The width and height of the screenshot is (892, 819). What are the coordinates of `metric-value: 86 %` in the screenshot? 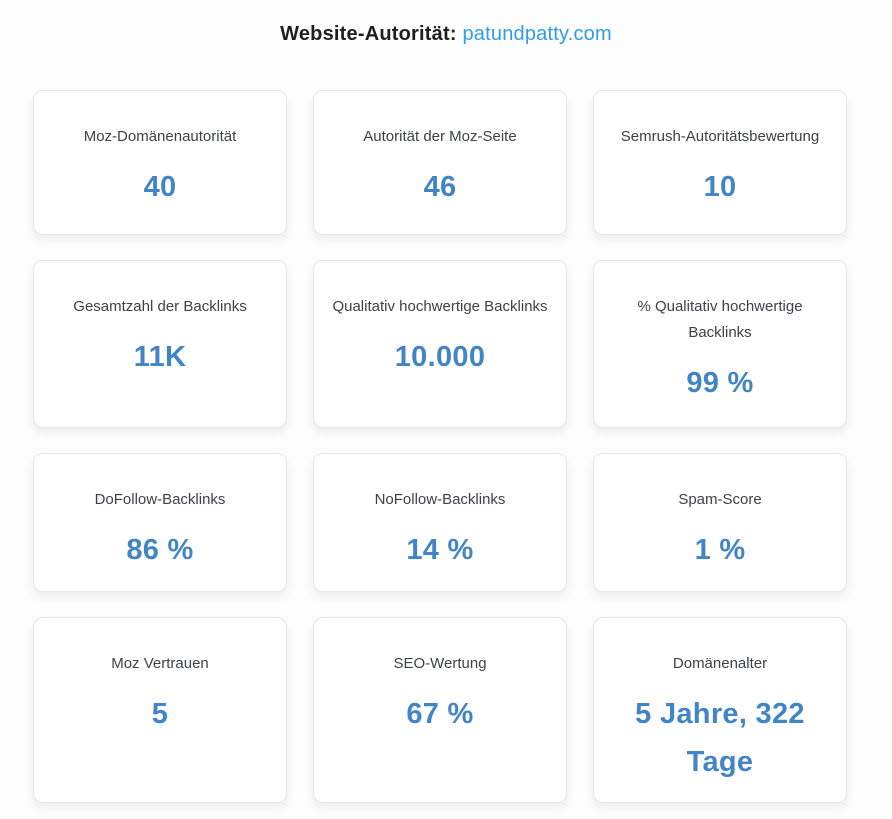 It's located at (160, 550).